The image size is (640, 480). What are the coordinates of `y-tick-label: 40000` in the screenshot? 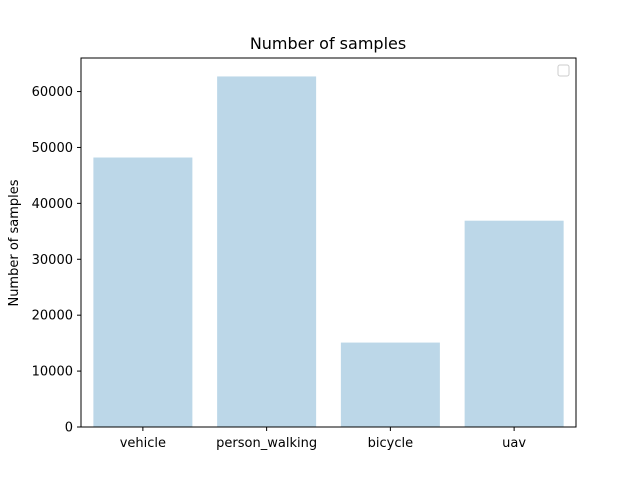 It's located at (52, 204).